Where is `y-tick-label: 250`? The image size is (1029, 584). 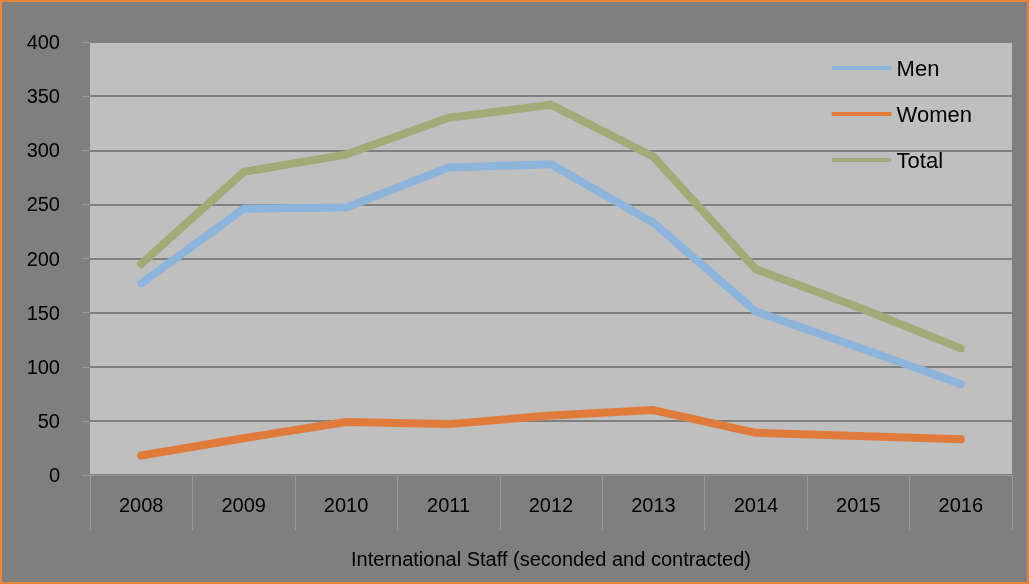
y-tick-label: 250 is located at coordinates (43, 204).